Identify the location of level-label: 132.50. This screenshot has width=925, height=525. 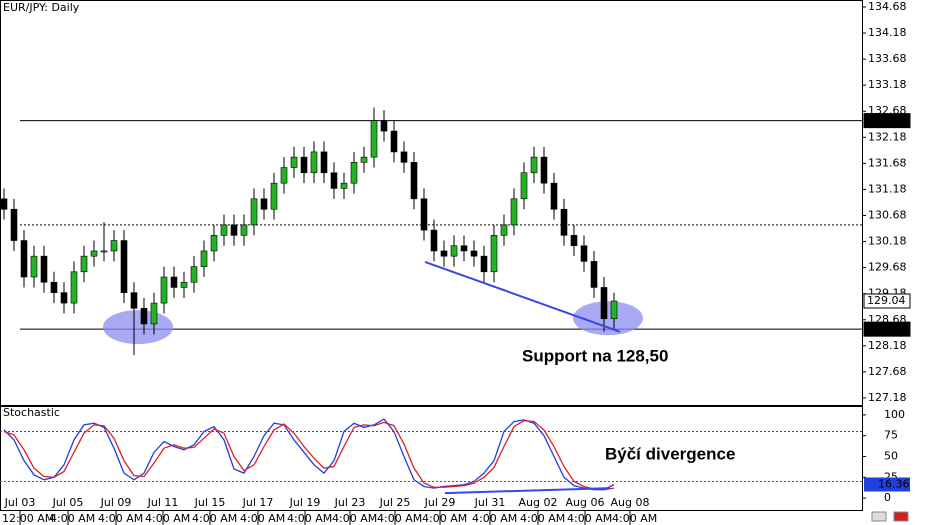
(886, 120).